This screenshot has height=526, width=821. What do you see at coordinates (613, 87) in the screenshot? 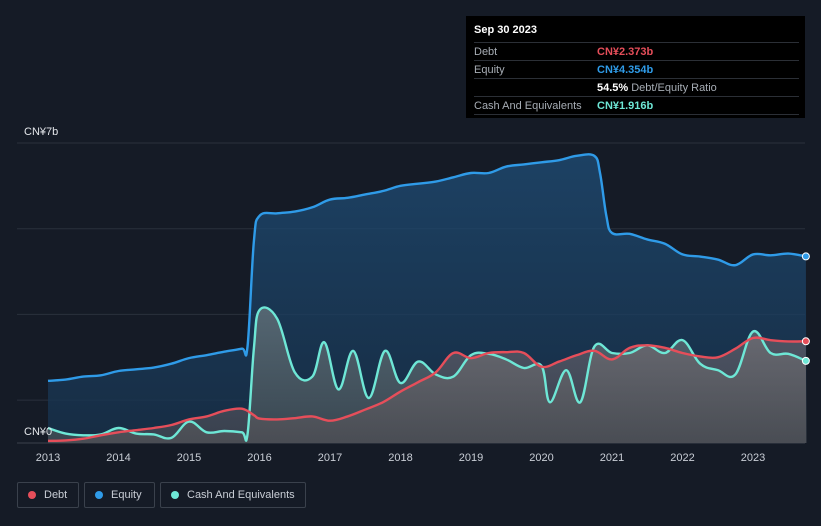
I see `tooltip-value-ratio: 54.5%` at bounding box center [613, 87].